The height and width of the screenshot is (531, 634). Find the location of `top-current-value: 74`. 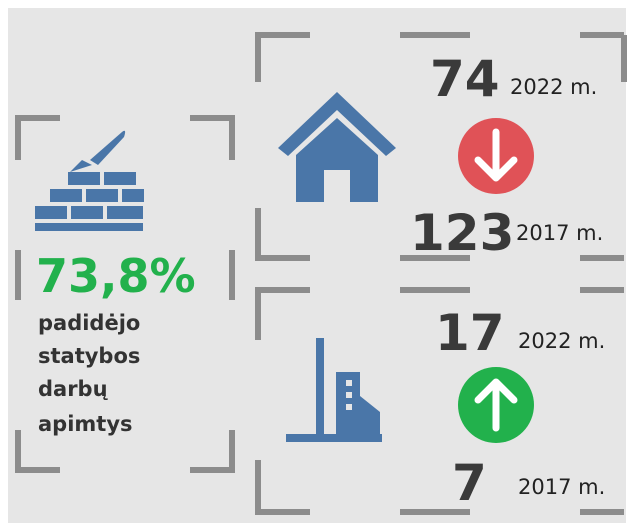

top-current-value: 74 is located at coordinates (465, 79).